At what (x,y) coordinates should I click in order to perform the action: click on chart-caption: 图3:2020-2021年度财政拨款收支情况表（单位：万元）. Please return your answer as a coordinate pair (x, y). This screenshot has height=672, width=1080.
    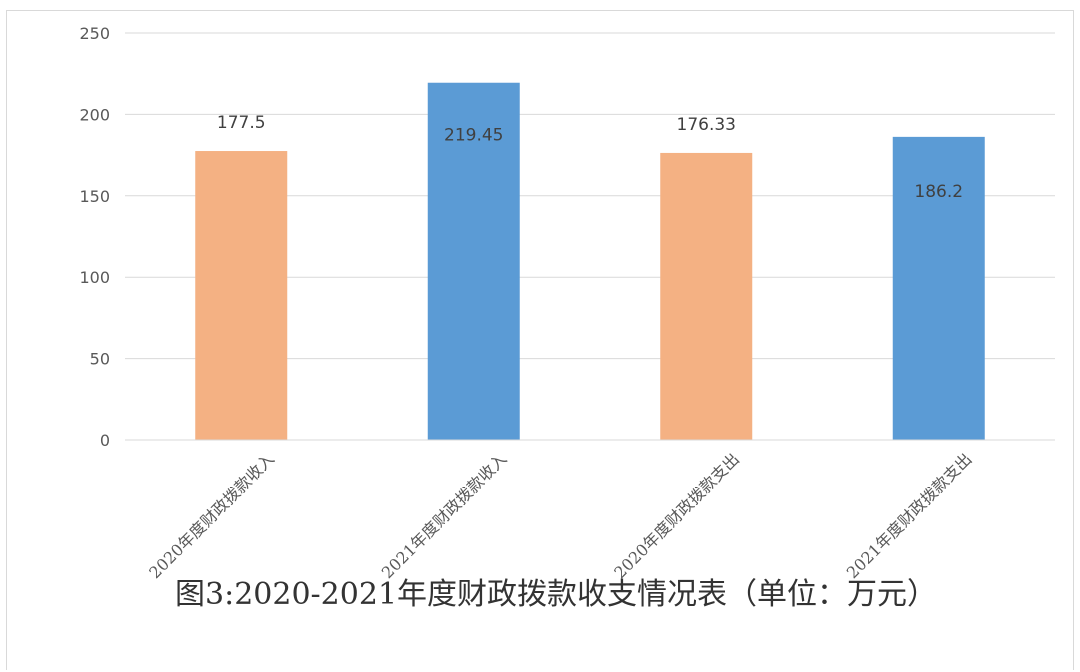
    Looking at the image, I should click on (556, 594).